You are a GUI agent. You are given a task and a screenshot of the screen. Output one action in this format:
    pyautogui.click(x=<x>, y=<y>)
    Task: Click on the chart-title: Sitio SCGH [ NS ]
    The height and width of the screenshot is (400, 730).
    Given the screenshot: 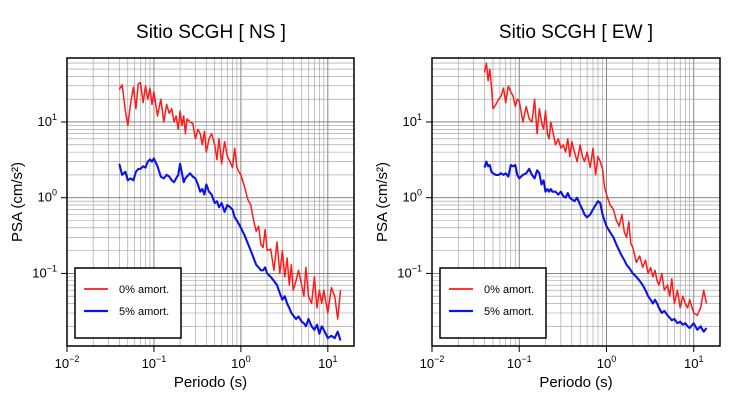 What is the action you would take?
    pyautogui.click(x=211, y=32)
    